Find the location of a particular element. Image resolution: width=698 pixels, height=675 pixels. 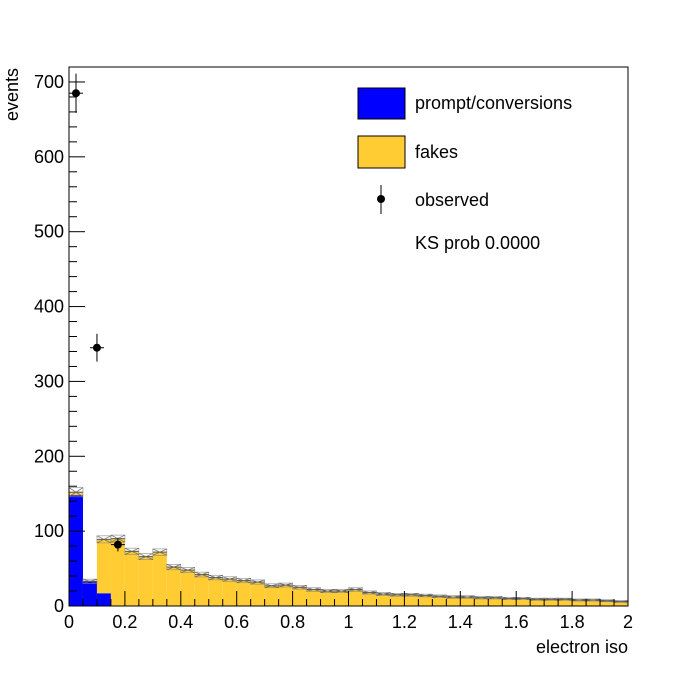

x-axis-title: electron iso is located at coordinates (582, 647).